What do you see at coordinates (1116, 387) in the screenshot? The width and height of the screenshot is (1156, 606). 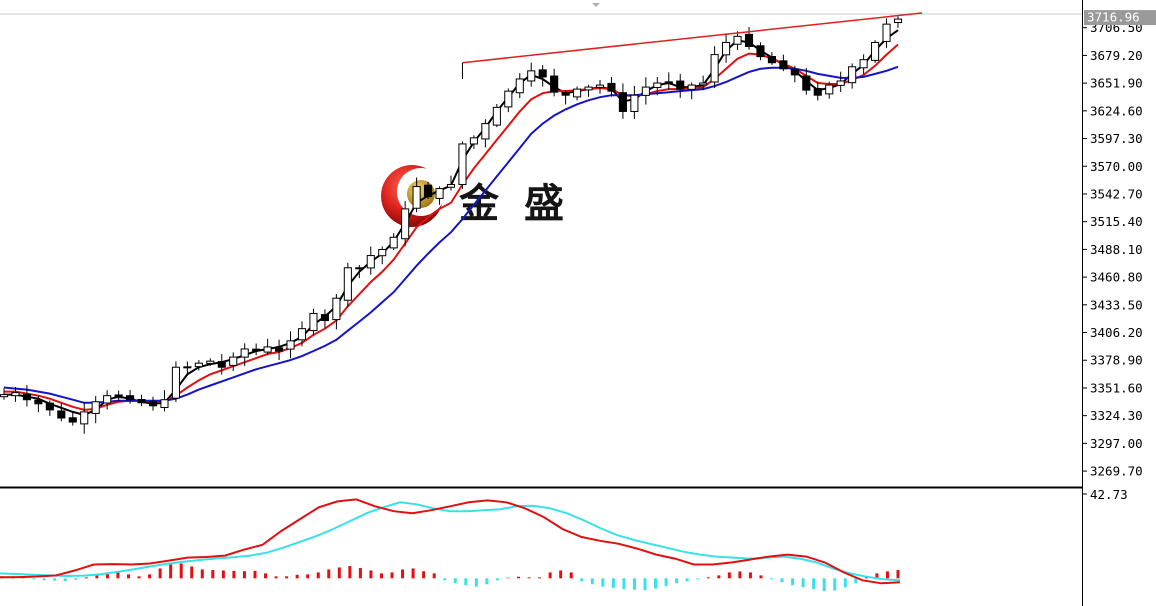 I see `price-tick-label: 3351.60` at bounding box center [1116, 387].